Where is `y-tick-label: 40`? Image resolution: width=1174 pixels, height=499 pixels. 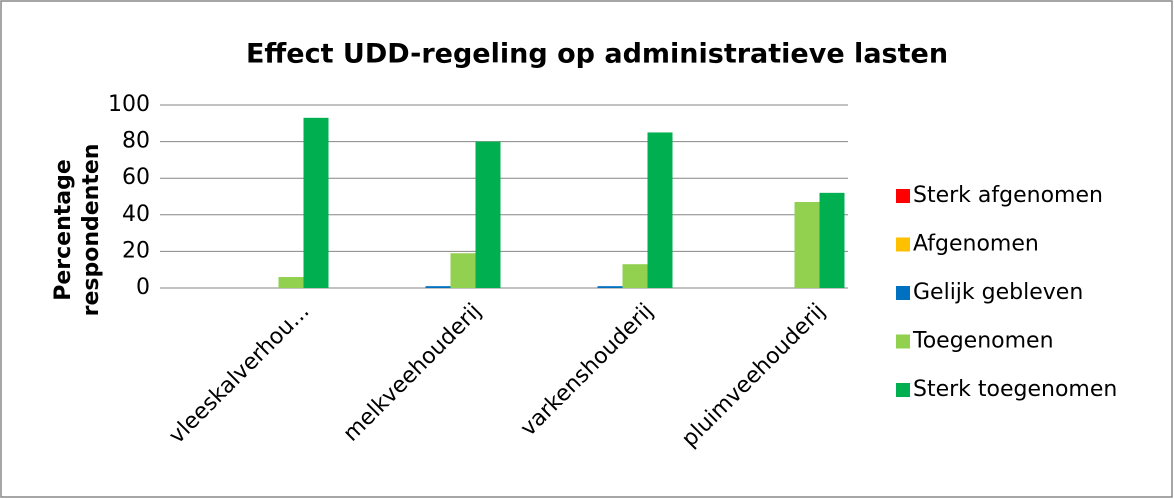
y-tick-label: 40 is located at coordinates (136, 214).